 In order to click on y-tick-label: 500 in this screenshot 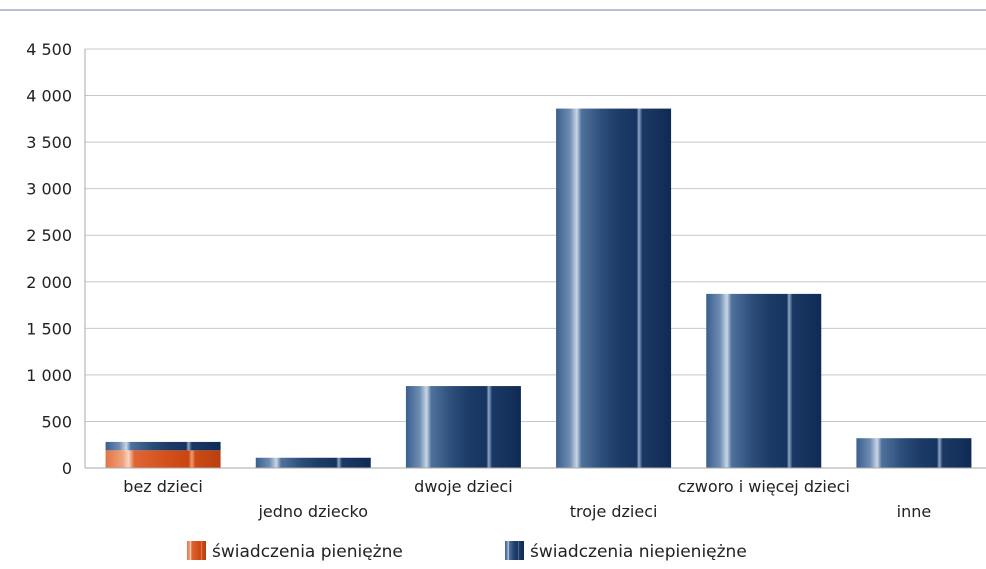, I will do `click(56, 421)`.